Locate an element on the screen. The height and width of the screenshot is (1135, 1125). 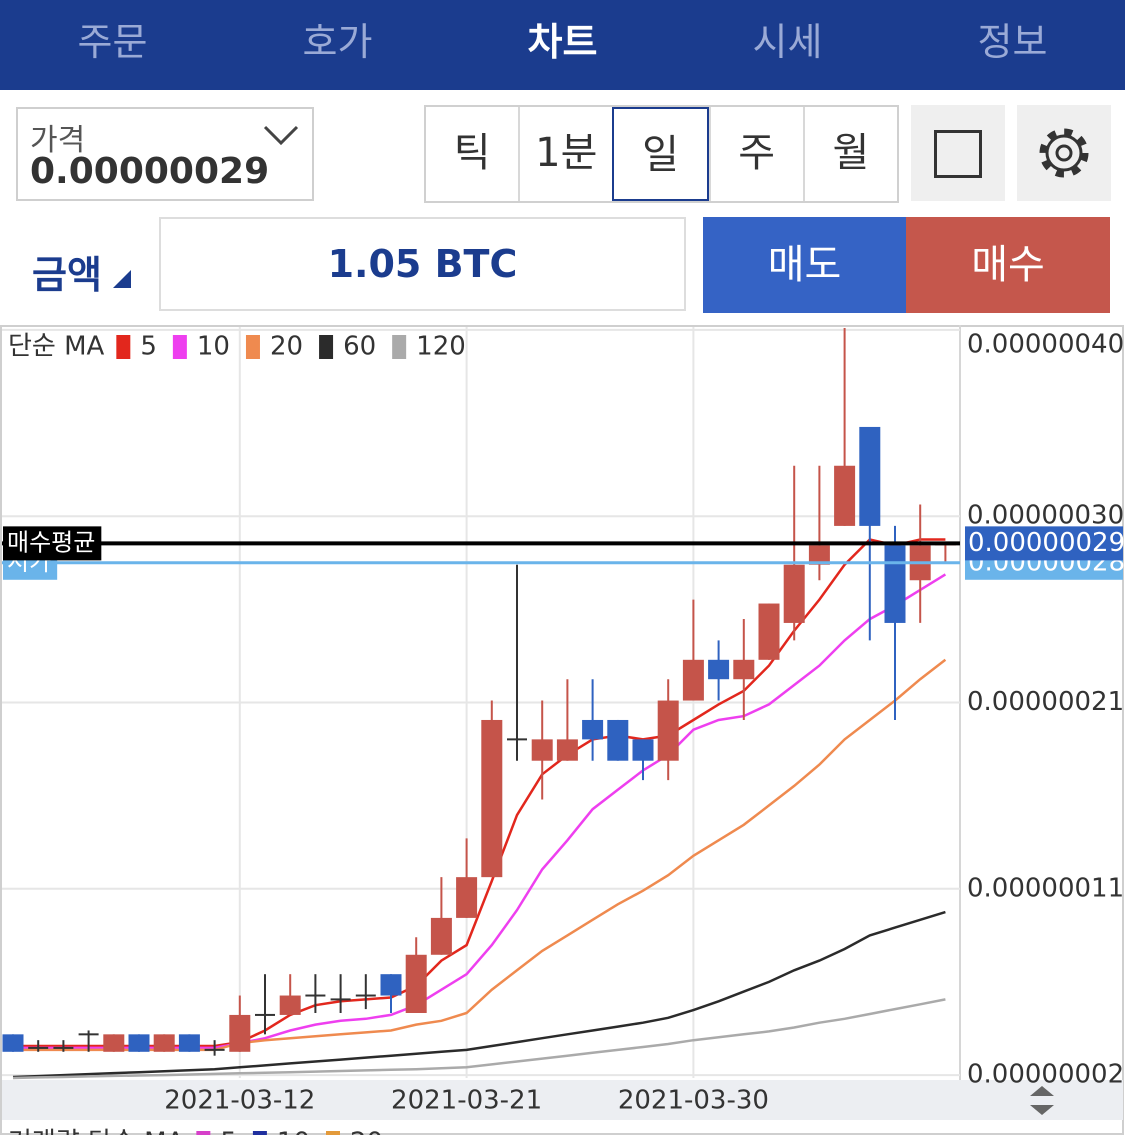
tab: 호가 is located at coordinates (337, 42).